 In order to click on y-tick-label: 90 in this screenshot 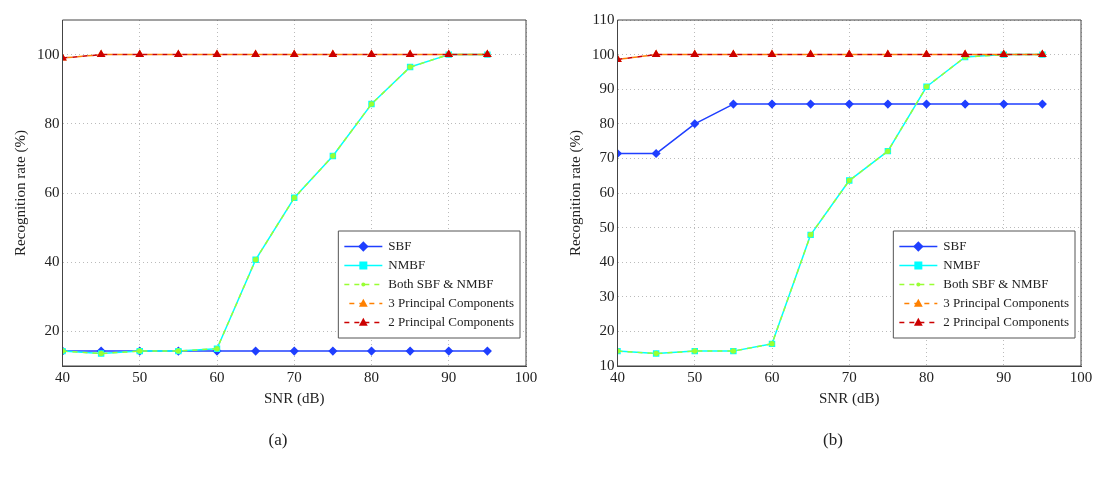, I will do `click(607, 88)`.